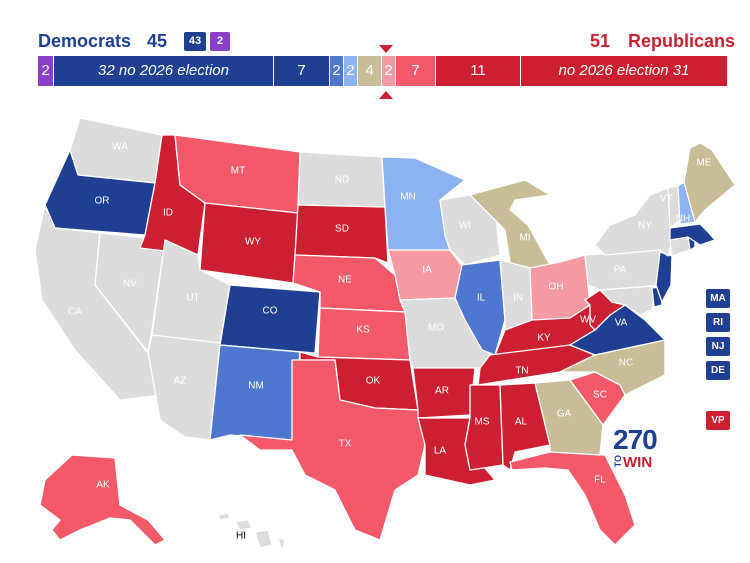 The height and width of the screenshot is (563, 750). Describe the element at coordinates (102, 500) in the screenshot. I see `state-ak` at that location.